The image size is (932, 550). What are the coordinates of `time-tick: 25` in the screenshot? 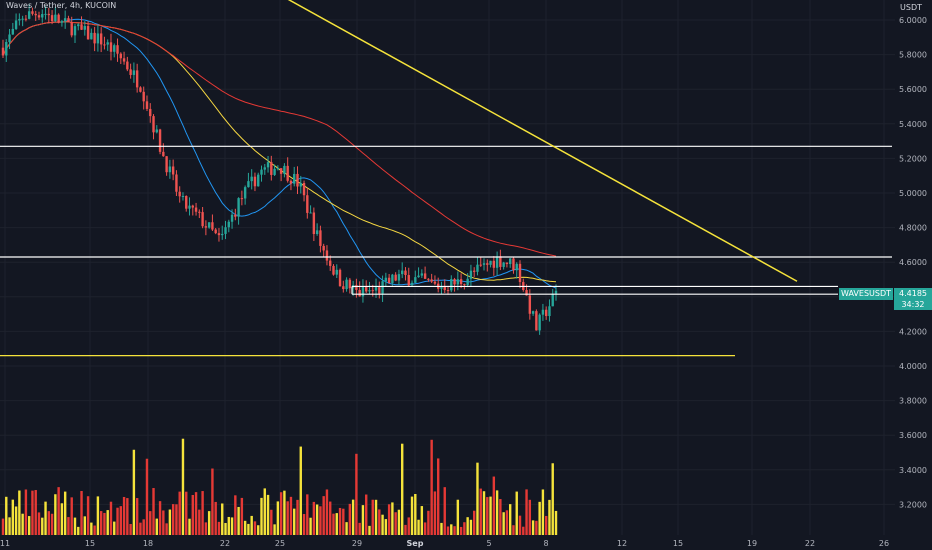 It's located at (280, 543).